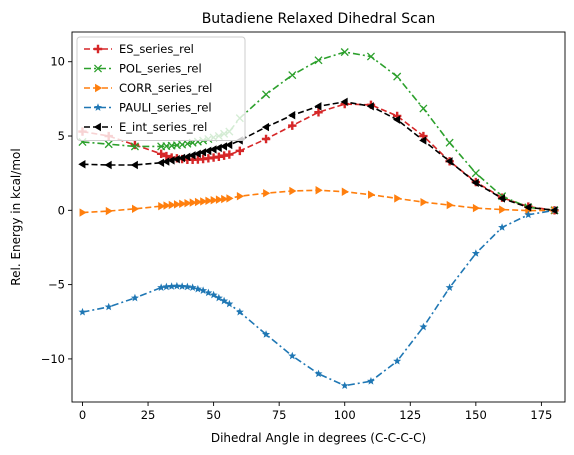 This screenshot has height=455, width=574. I want to click on chart-title: Butadiene Relaxed Dihedral Scan, so click(319, 19).